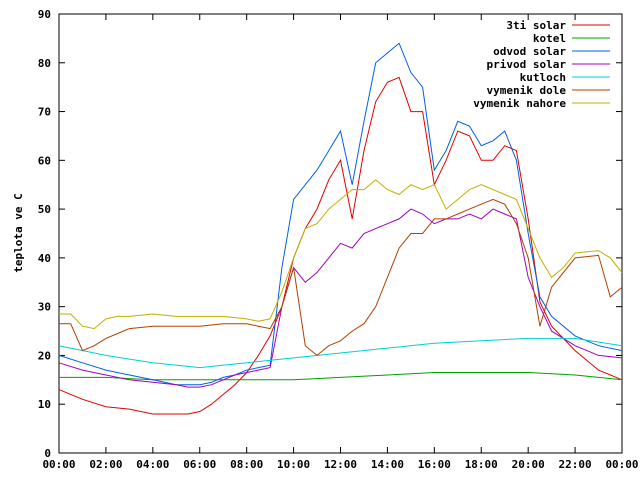  I want to click on y-axis-label: teplota ve C, so click(18, 232).